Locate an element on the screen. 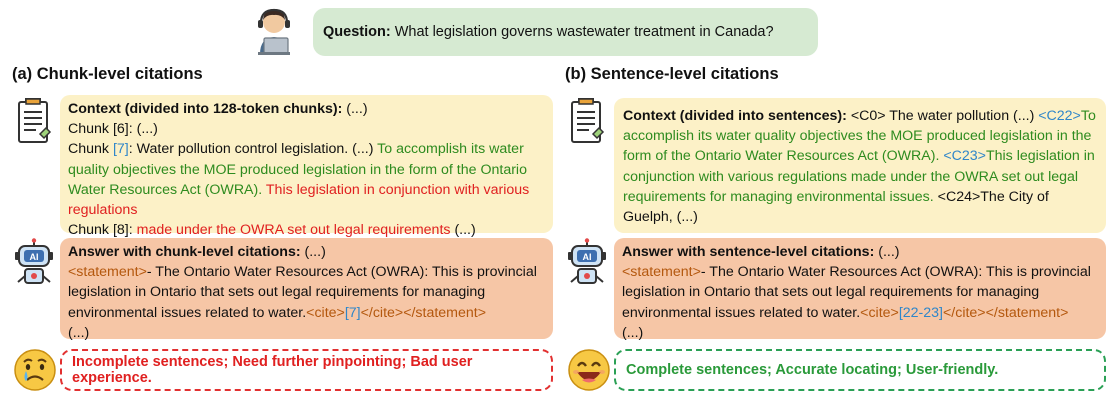  chunk-6-line: Chunk [6]: (...) is located at coordinates (113, 129).